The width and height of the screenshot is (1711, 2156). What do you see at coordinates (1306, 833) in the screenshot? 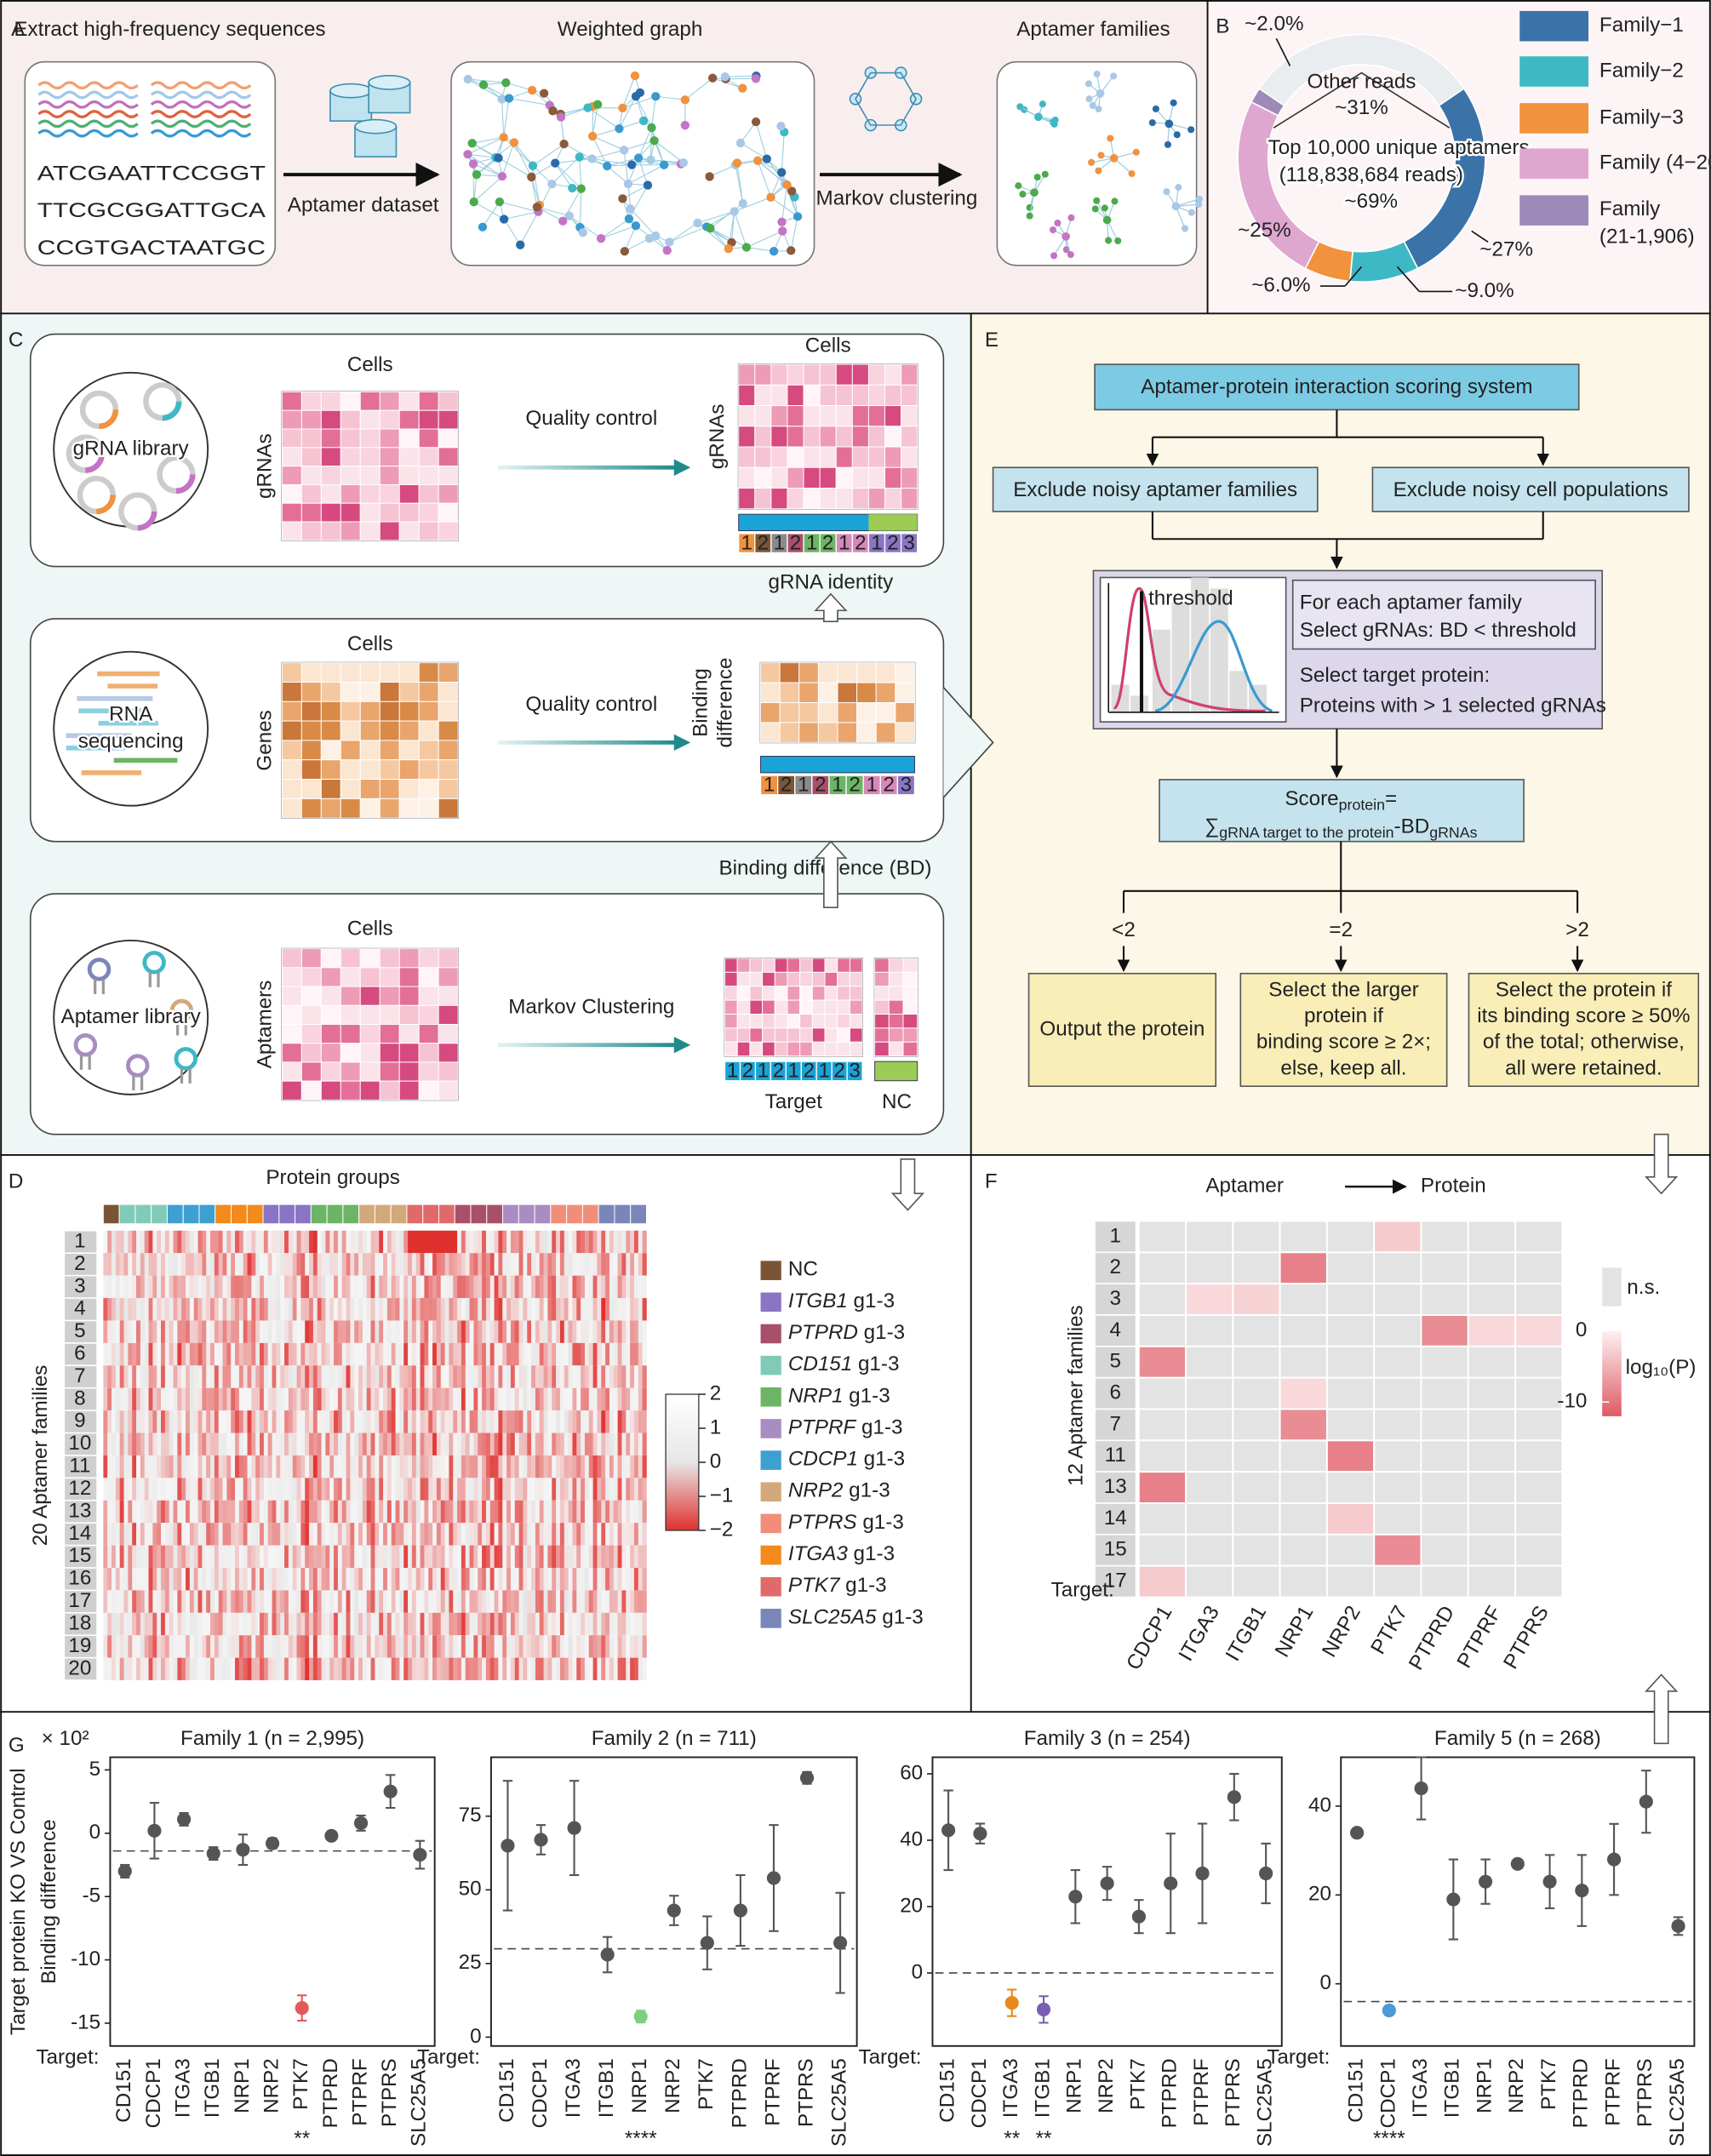
I see `formula-part: gRNA target to the protein` at bounding box center [1306, 833].